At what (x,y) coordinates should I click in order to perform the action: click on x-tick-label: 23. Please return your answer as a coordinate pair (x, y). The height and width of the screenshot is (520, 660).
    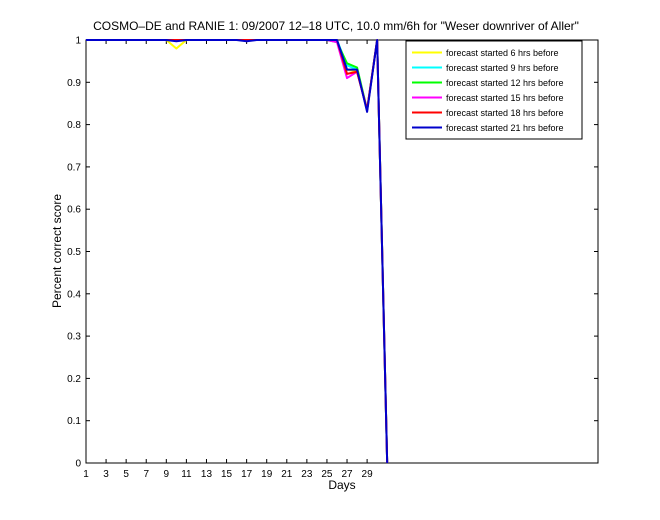
    Looking at the image, I should click on (307, 474).